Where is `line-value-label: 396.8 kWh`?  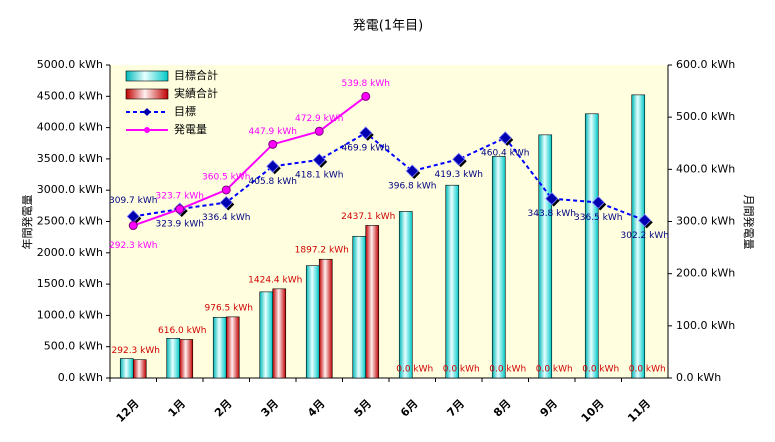
line-value-label: 396.8 kWh is located at coordinates (412, 187).